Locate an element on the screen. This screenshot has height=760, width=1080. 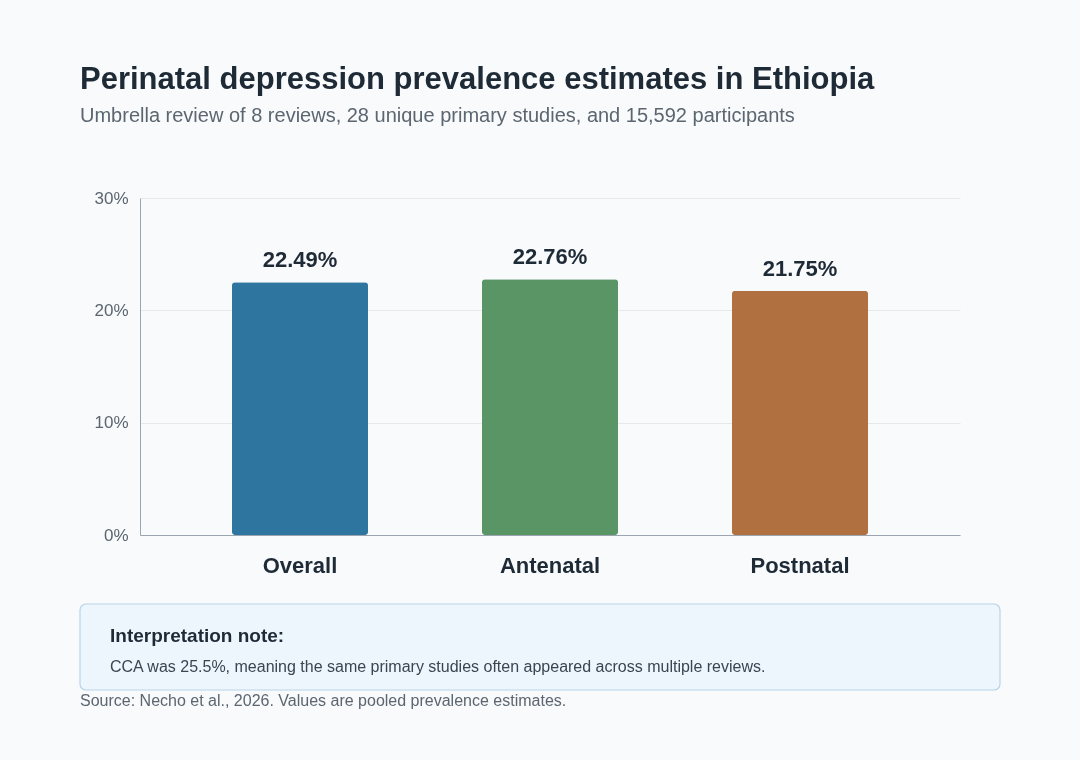
y-tick-label: 20% is located at coordinates (111, 310).